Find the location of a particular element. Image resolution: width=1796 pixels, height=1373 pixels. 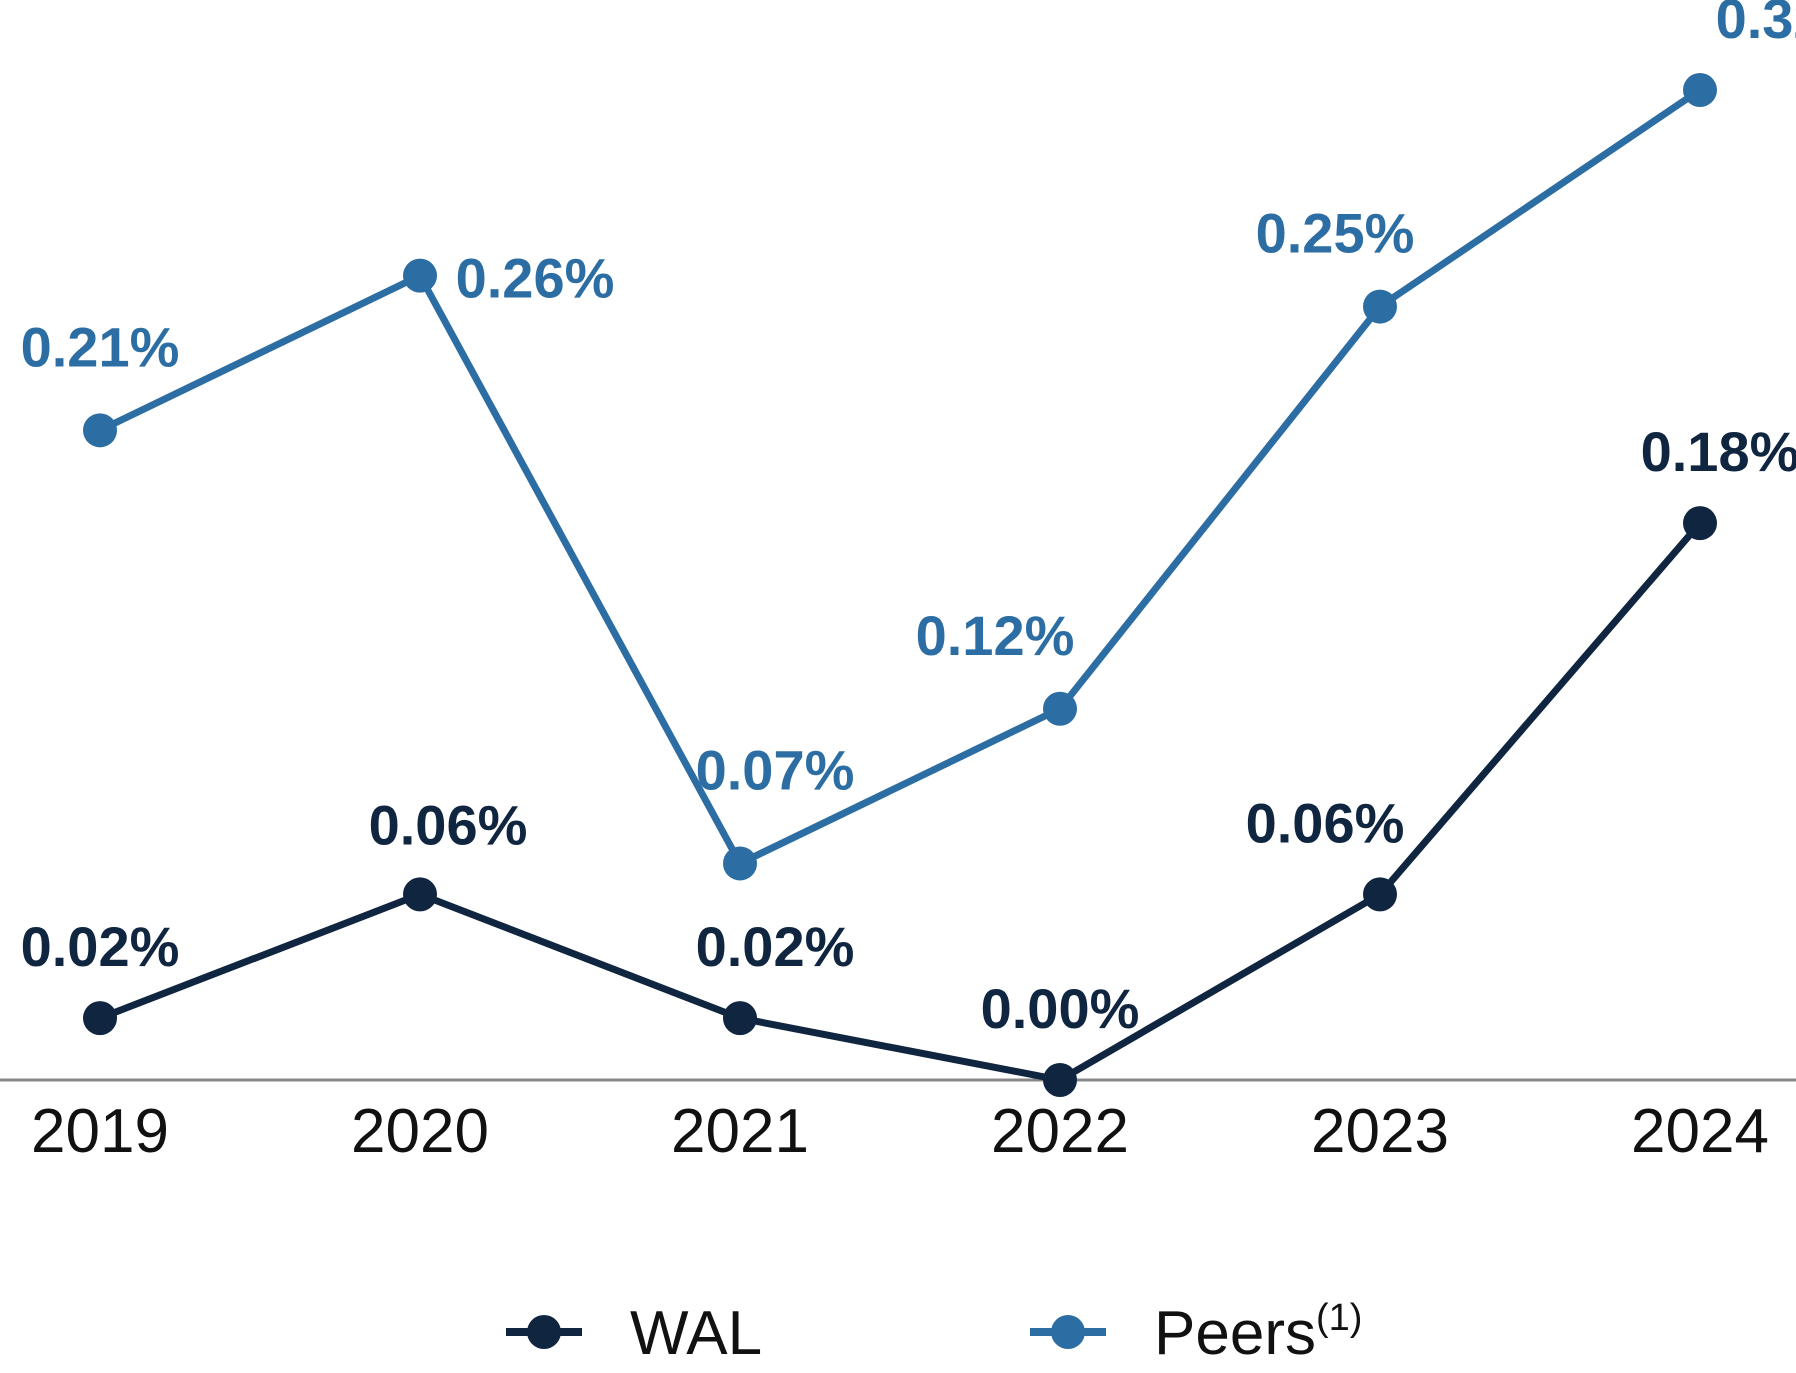

data-label-wal-2019: 0.02% is located at coordinates (100, 946).